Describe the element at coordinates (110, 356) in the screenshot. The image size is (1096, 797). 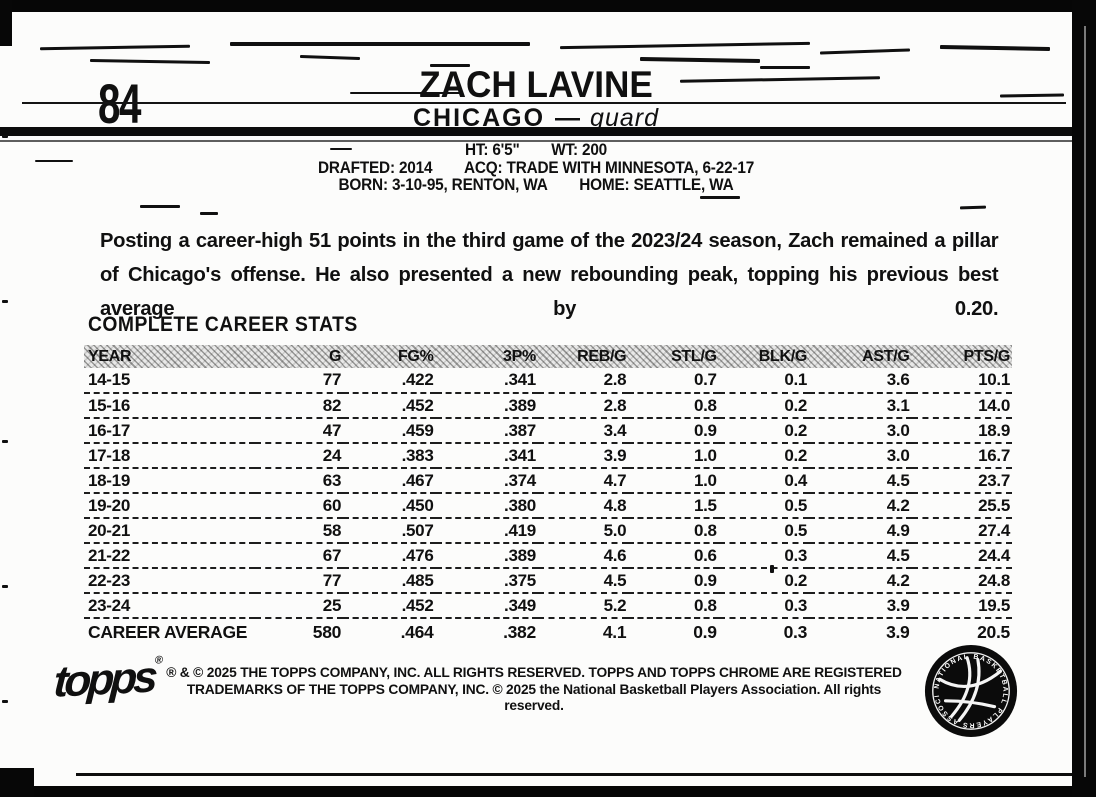
I see `col-year: YEAR` at that location.